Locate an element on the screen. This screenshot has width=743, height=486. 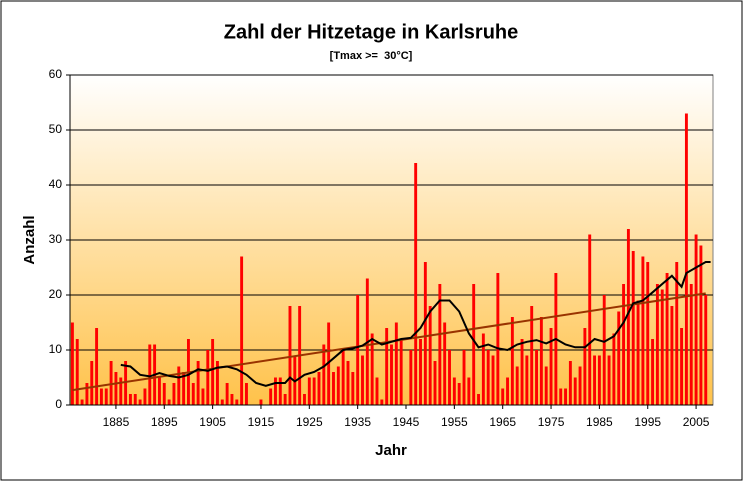
x-tick-label: 1895 is located at coordinates (164, 422).